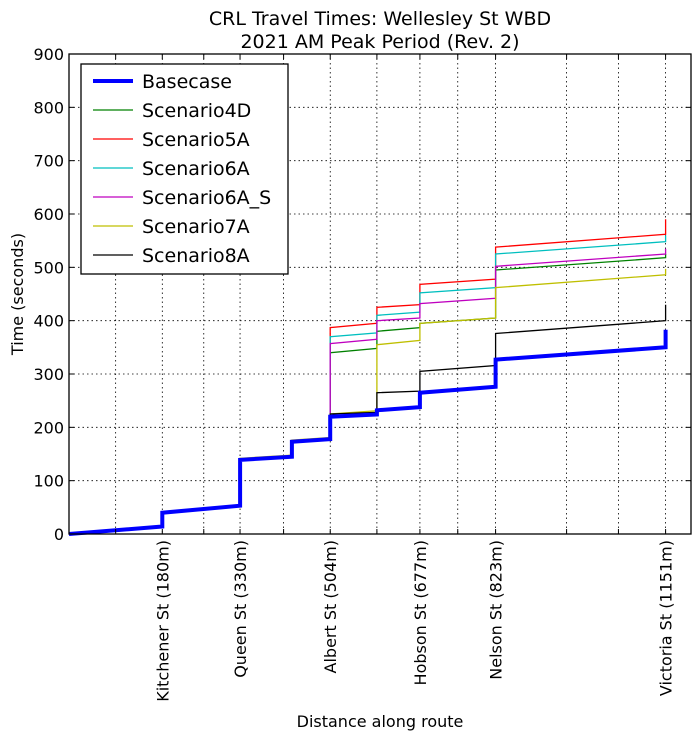 The height and width of the screenshot is (741, 700). I want to click on legend-label: Scenario6A_S, so click(206, 198).